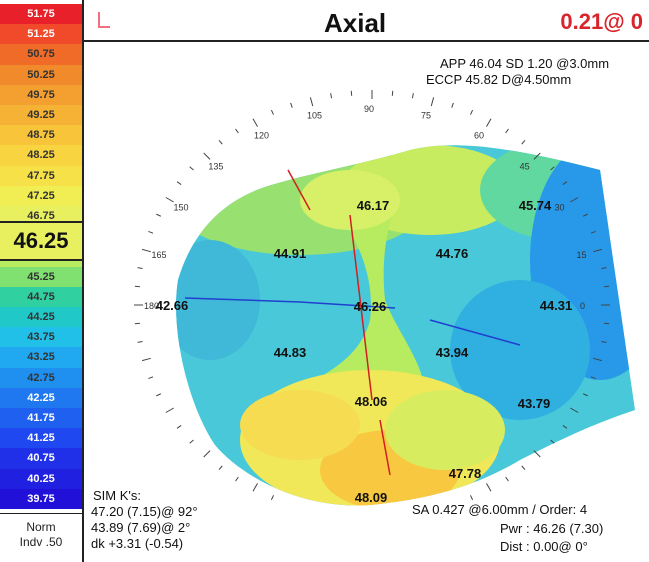 This screenshot has width=649, height=562. Describe the element at coordinates (544, 546) in the screenshot. I see `dist-readout: Dist : 0.00@ 0°` at that location.